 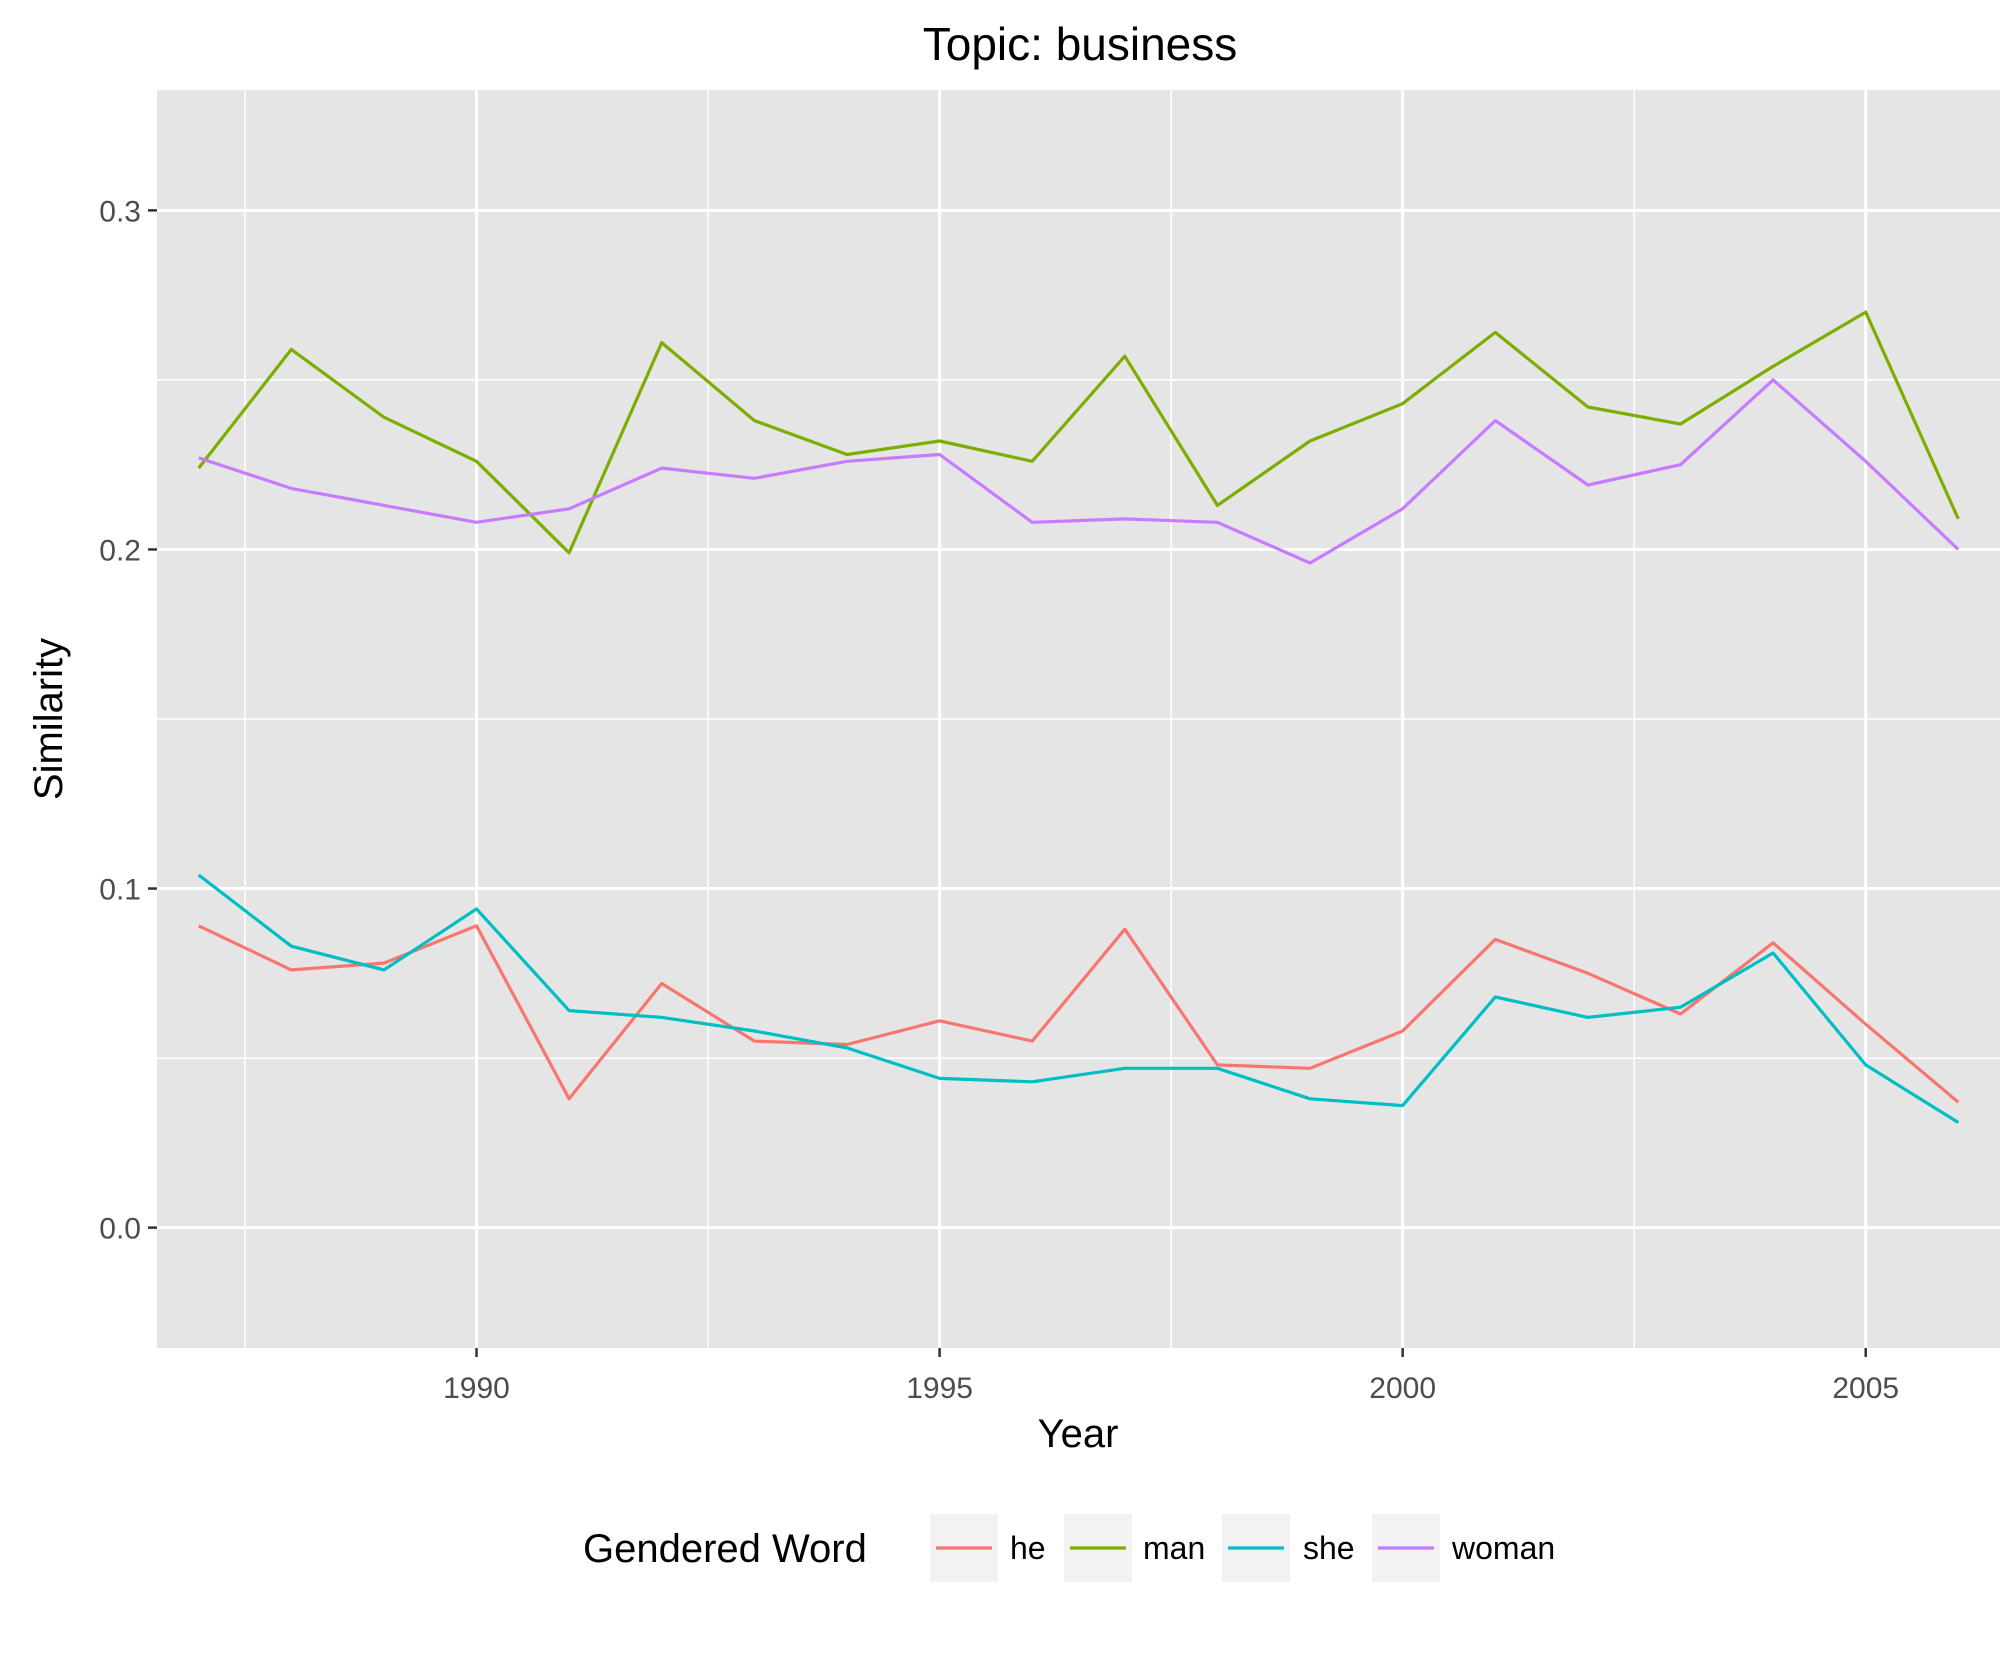 I want to click on x-axis-title: Year, so click(x=1078, y=1434).